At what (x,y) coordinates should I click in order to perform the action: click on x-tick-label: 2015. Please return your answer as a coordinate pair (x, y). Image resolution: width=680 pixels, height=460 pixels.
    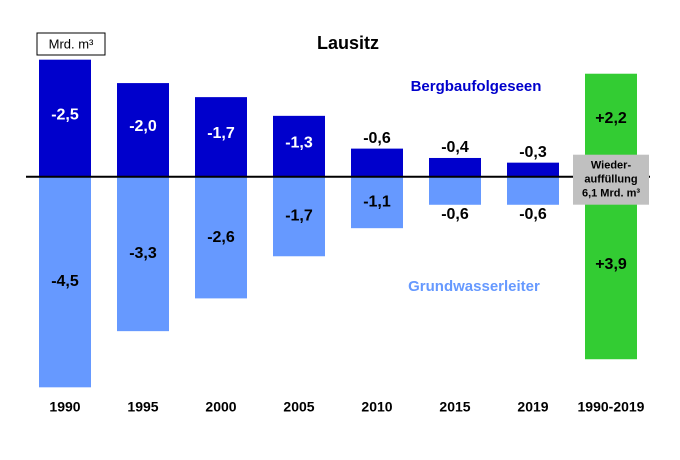
    Looking at the image, I should click on (454, 407).